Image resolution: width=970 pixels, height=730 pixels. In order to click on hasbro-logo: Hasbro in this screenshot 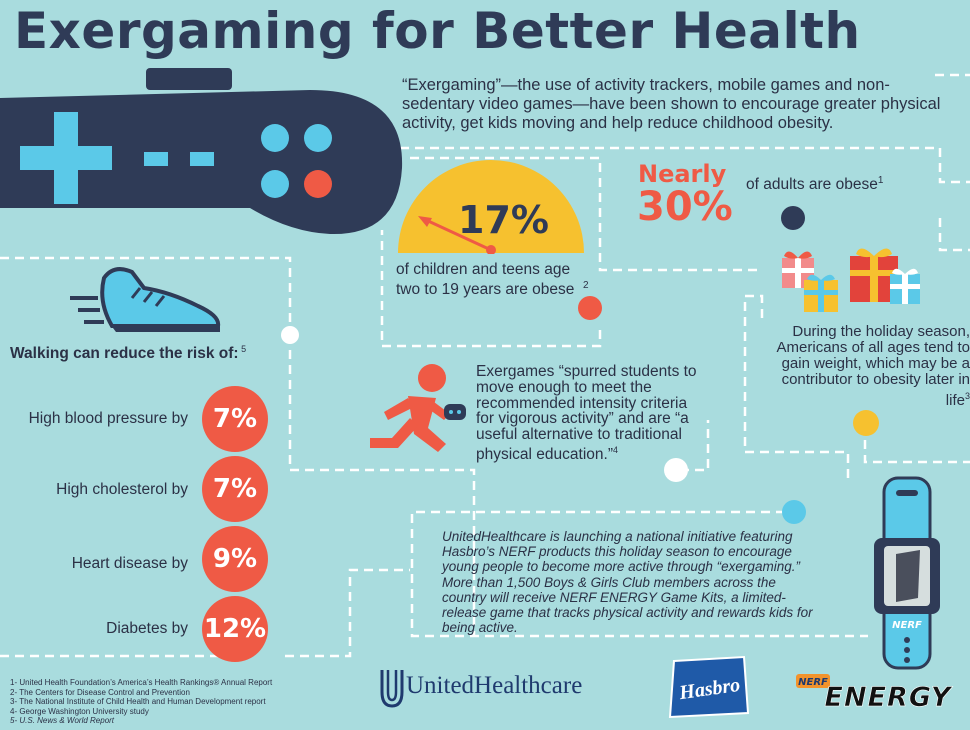, I will do `click(709, 687)`.